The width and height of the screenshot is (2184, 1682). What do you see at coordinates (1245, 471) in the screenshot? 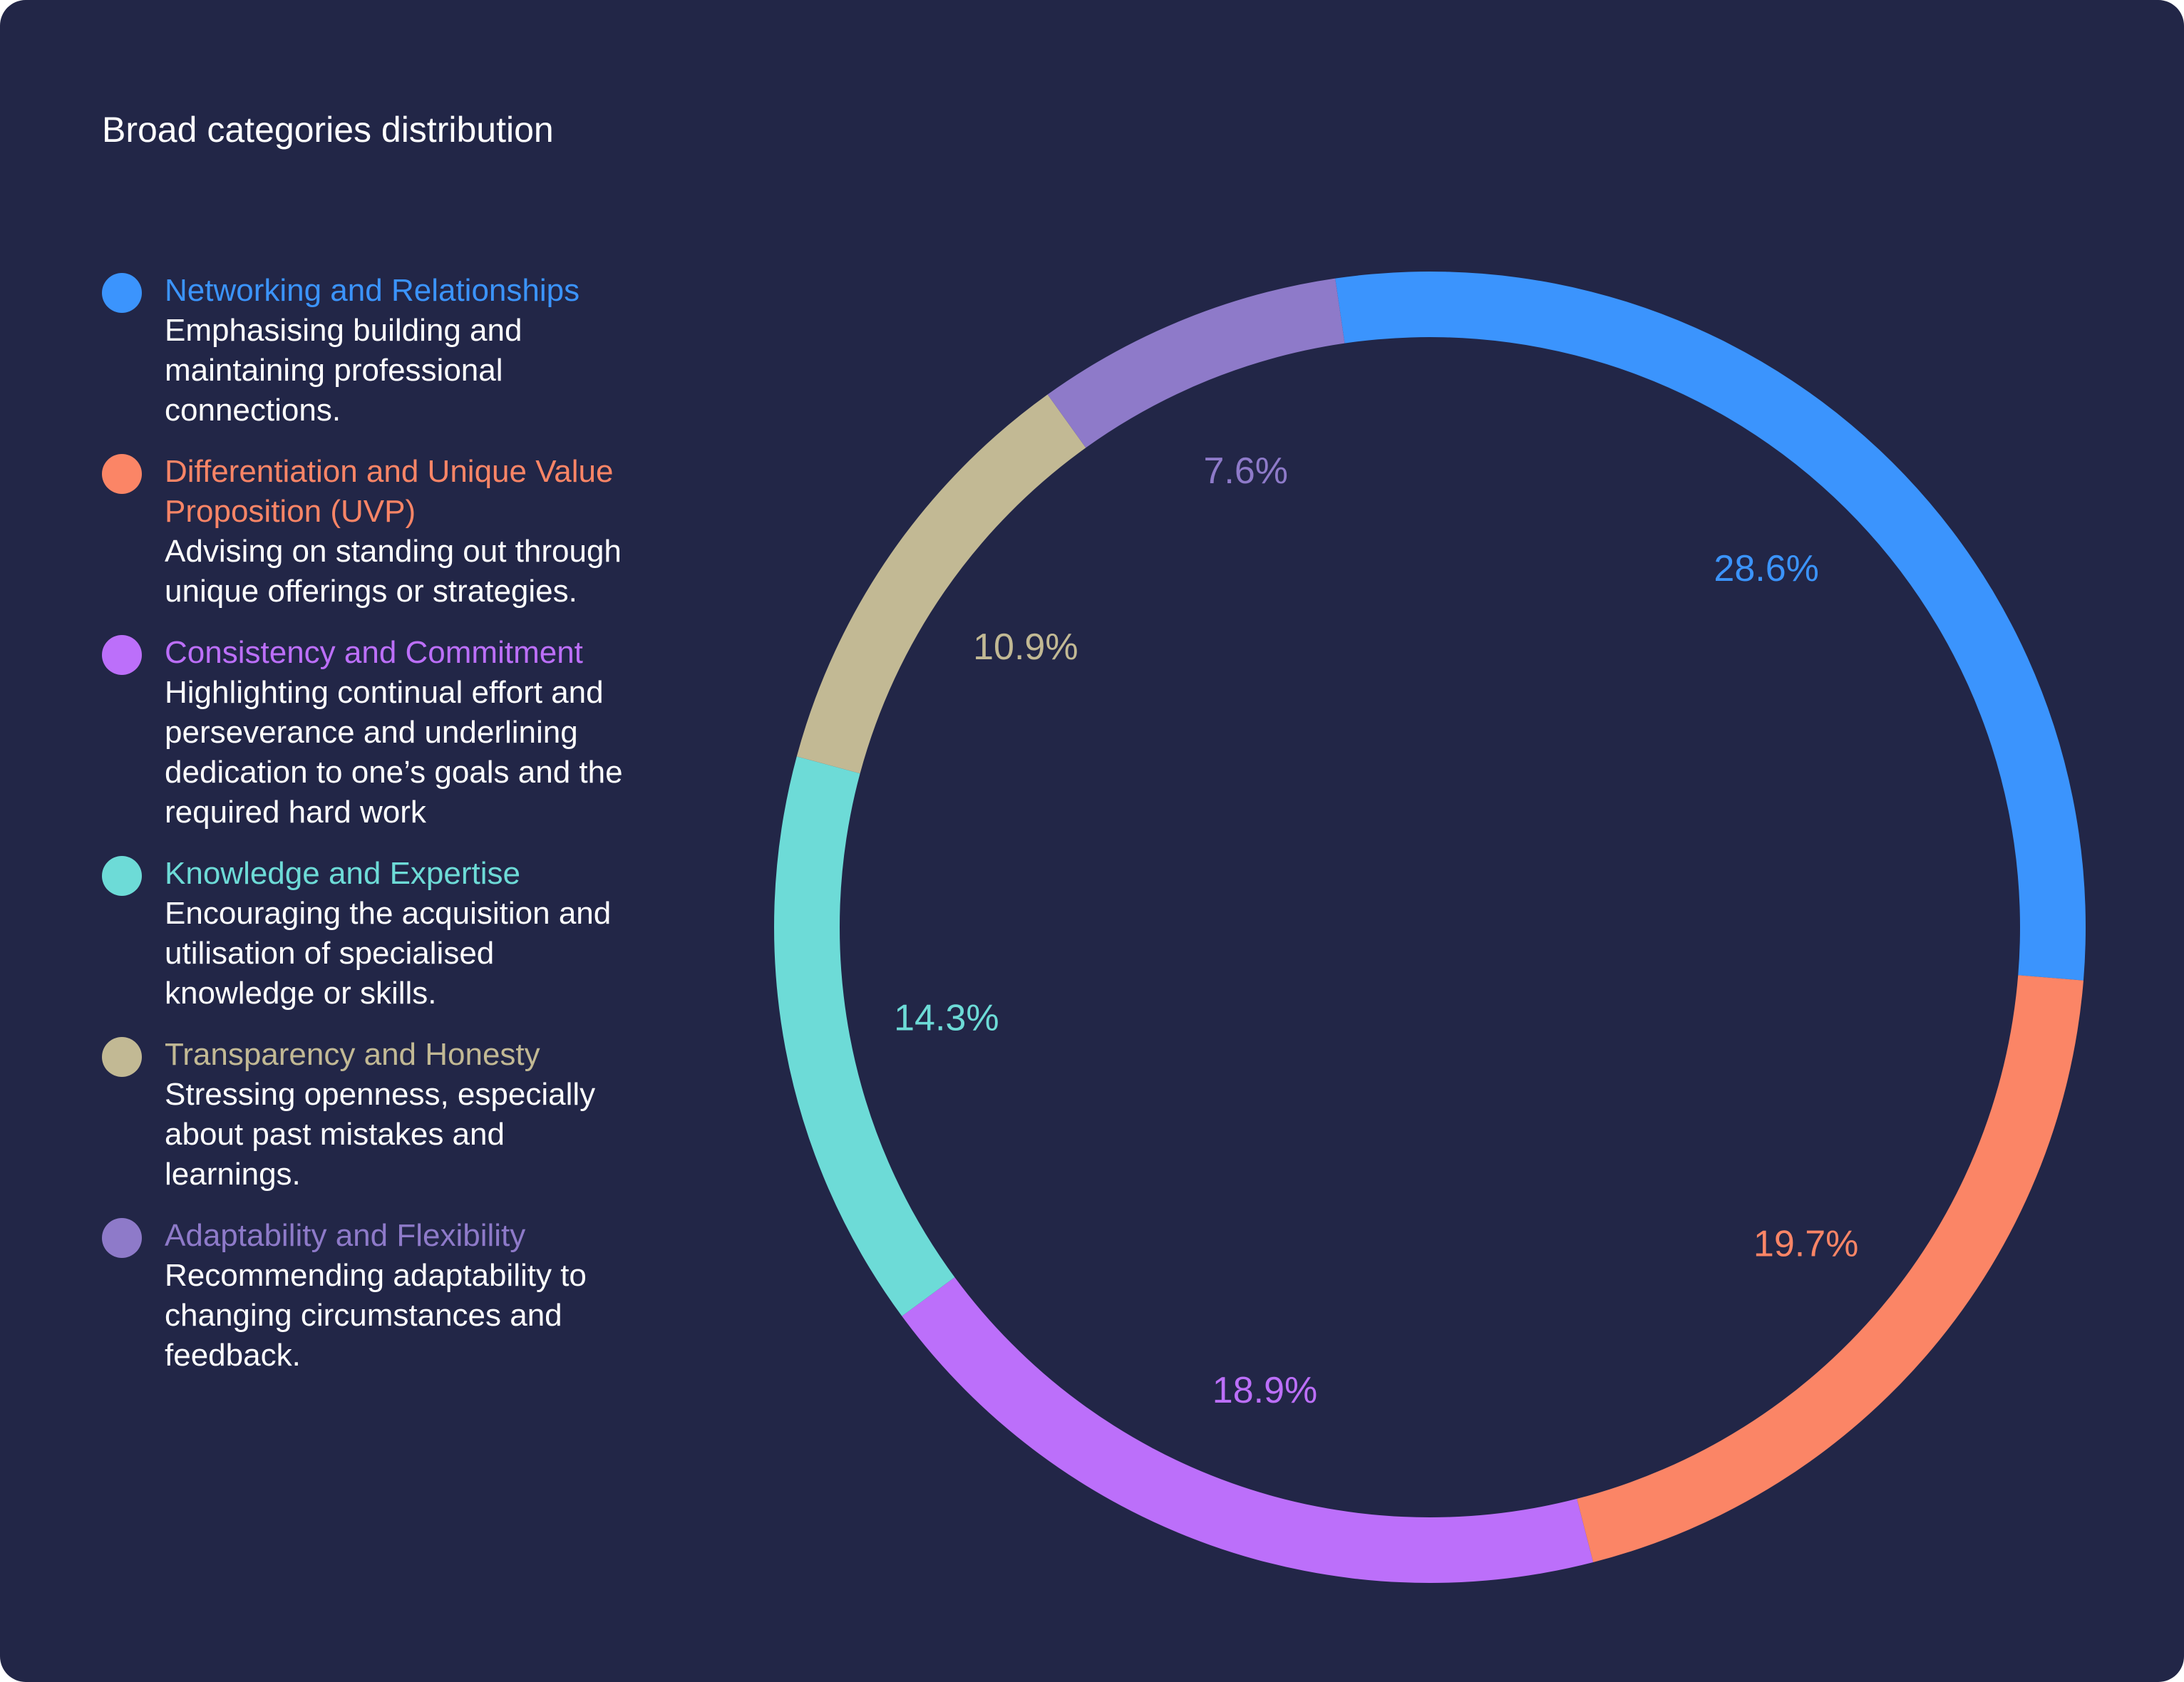
I see `slice-percent-label: 7.6%` at bounding box center [1245, 471].